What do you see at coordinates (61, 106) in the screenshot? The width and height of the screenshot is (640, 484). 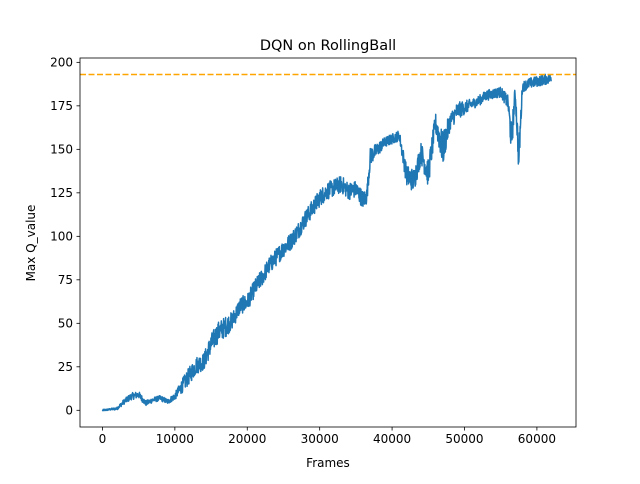 I see `y-tick-label: 175` at bounding box center [61, 106].